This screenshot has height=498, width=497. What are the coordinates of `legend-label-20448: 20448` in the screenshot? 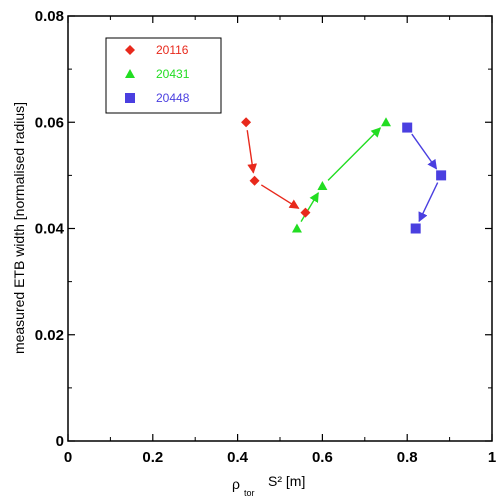 It's located at (173, 98).